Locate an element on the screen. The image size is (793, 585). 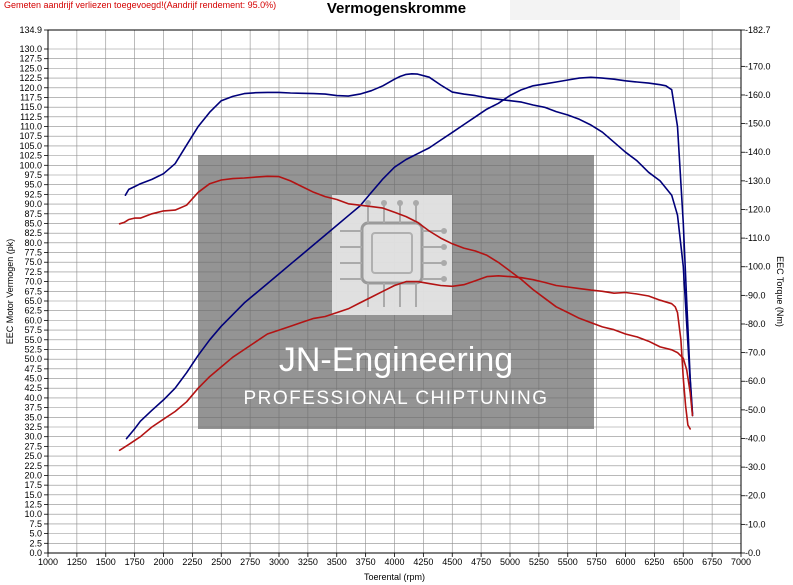
x-tick-label: 4250 is located at coordinates (423, 562).